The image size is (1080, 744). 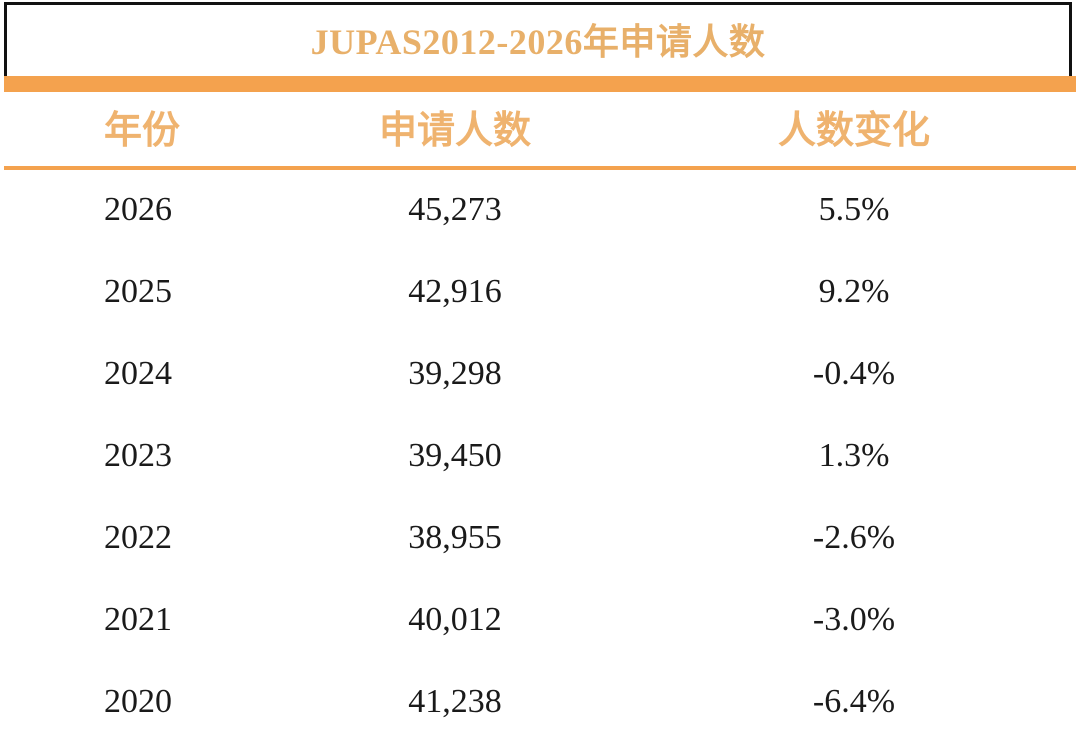 I want to click on cell-change: -2.6%, so click(x=854, y=537).